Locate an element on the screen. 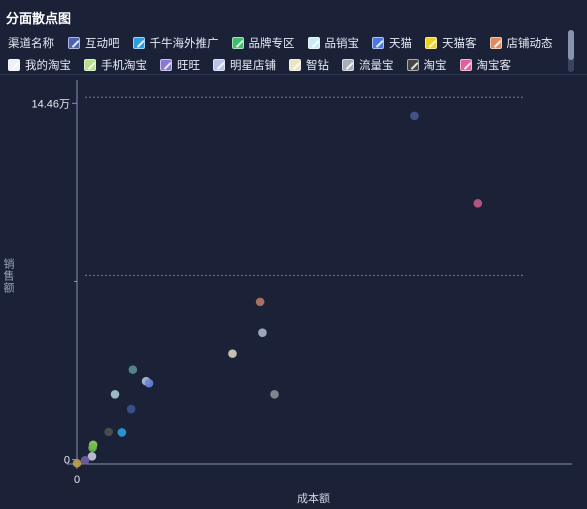 This screenshot has width=587, height=509. legend-item-dianpu: 店铺动态 is located at coordinates (521, 43).